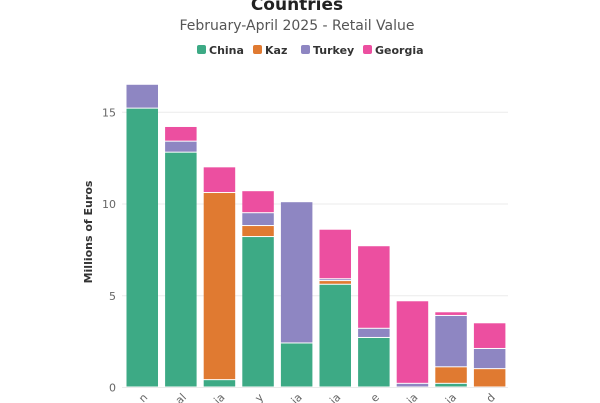  Describe the element at coordinates (109, 250) in the screenshot. I see `y-axis-ticks: 0 5 10 15` at that location.